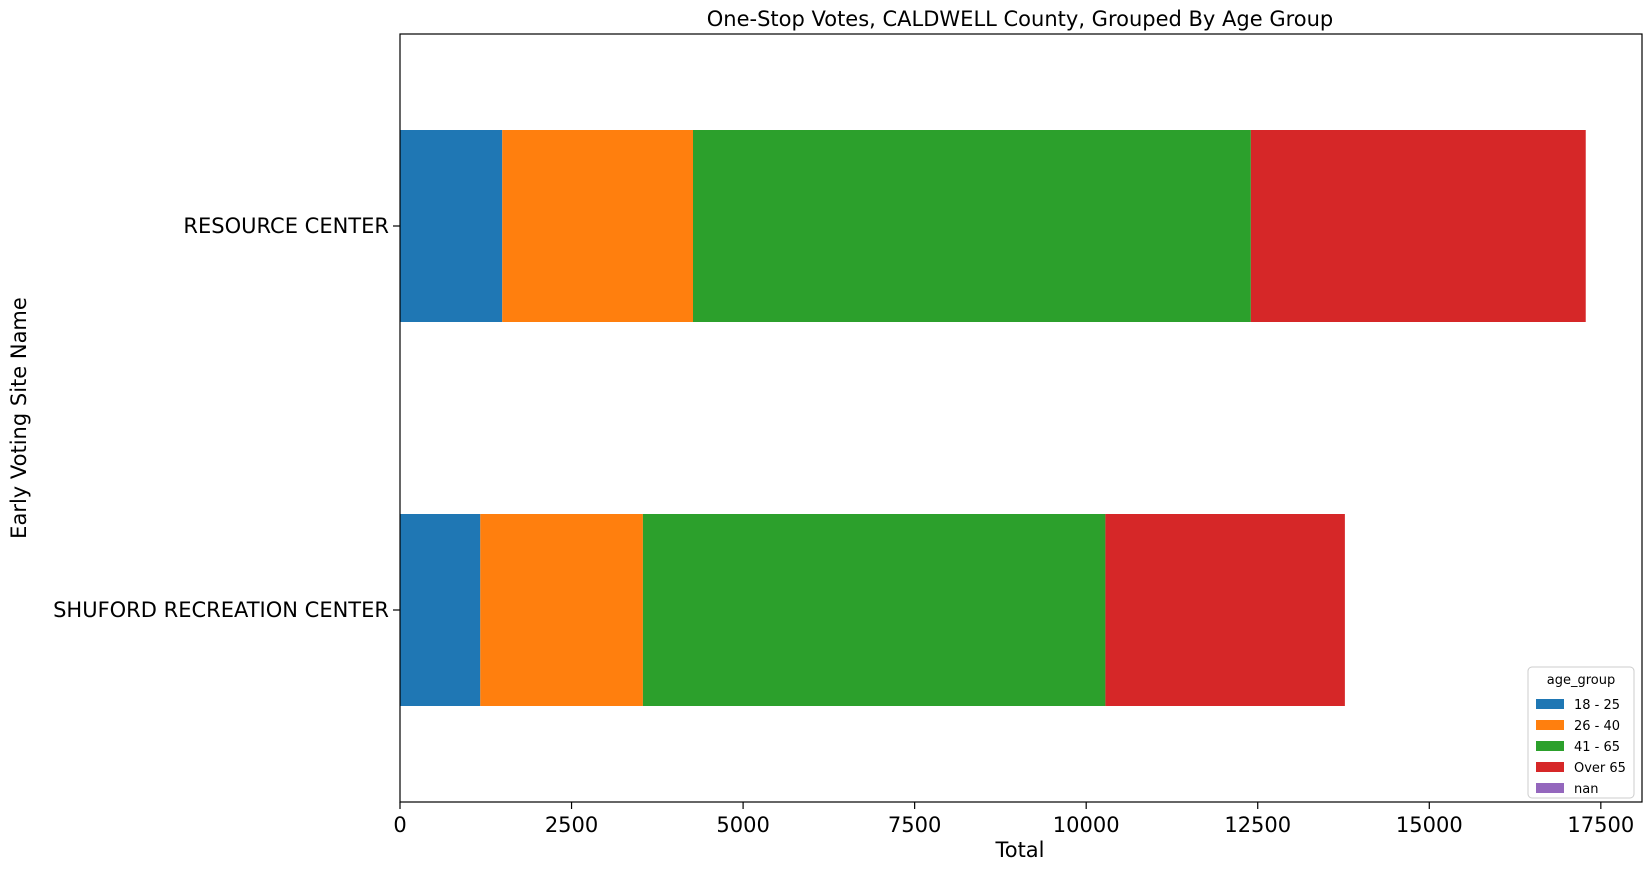 The height and width of the screenshot is (869, 1650). Describe the element at coordinates (1597, 705) in the screenshot. I see `legend-label: 18 - 25` at that location.